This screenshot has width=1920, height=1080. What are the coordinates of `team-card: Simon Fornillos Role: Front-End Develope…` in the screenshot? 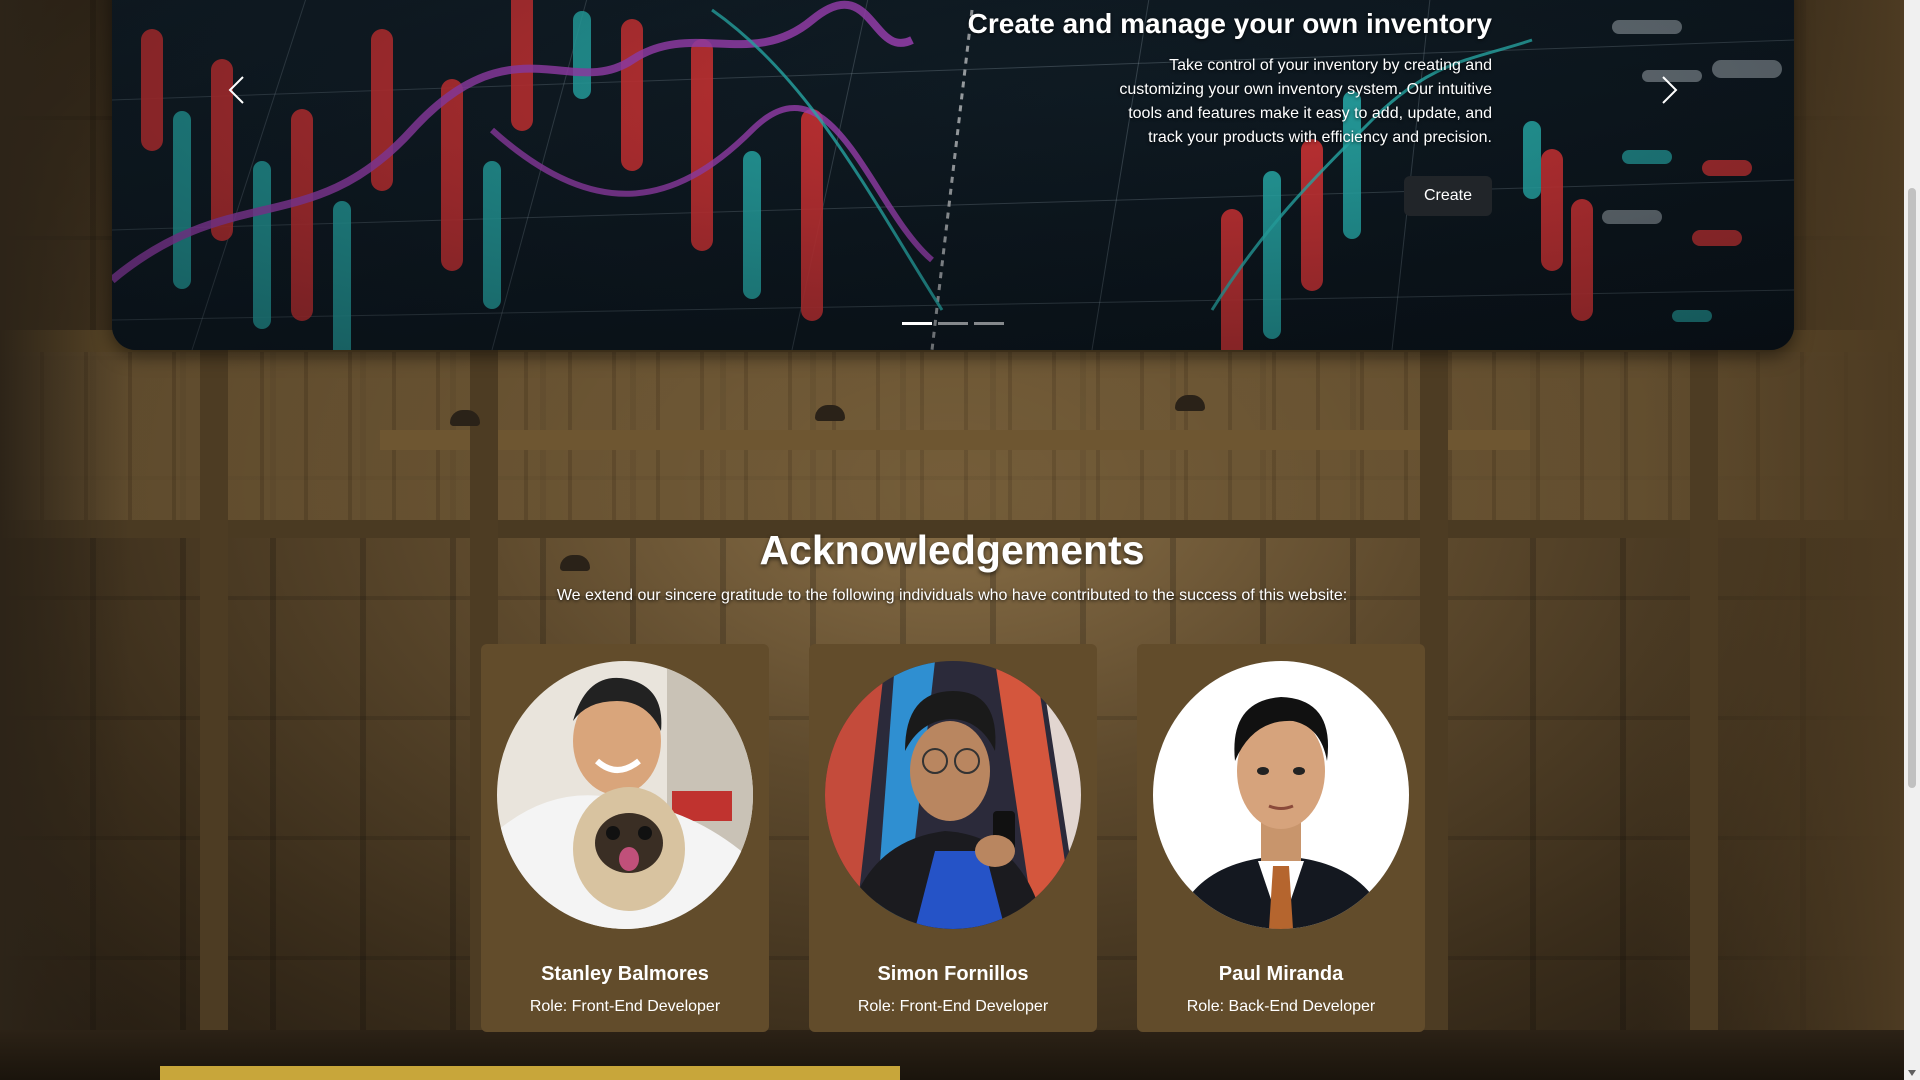 It's located at (953, 838).